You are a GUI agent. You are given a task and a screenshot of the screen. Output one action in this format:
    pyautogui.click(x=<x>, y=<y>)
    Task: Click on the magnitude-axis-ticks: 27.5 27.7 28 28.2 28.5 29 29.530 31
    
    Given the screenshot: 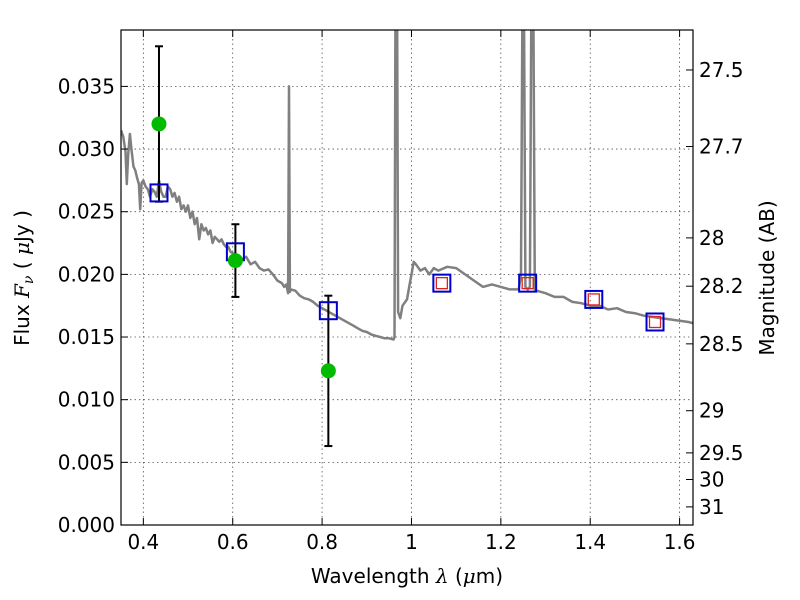 What is the action you would take?
    pyautogui.click(x=715, y=288)
    